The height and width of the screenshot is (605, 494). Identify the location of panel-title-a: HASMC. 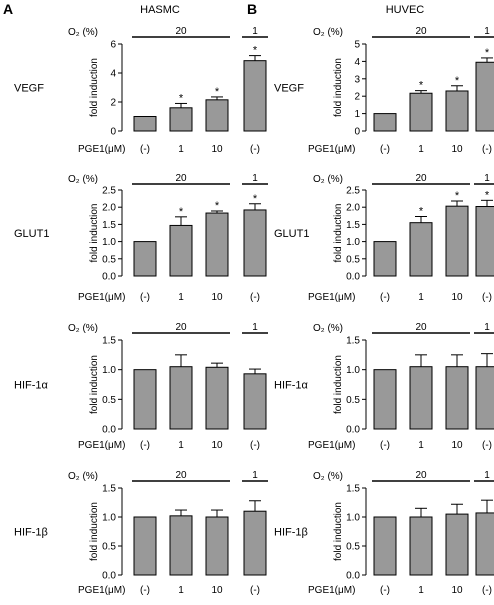
(160, 10).